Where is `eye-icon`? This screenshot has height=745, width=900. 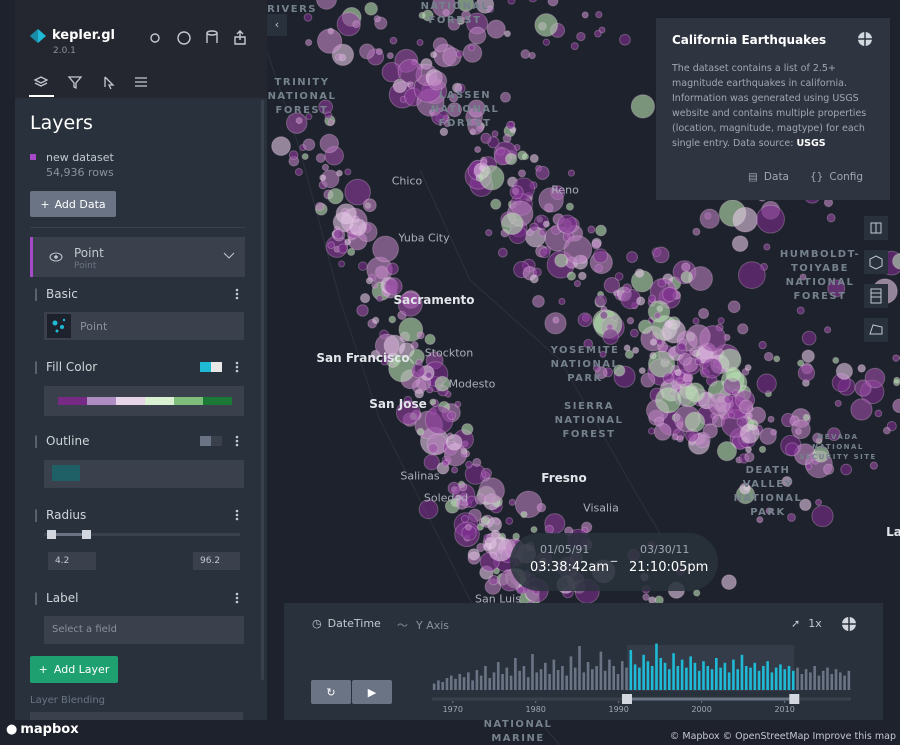 eye-icon is located at coordinates (56, 257).